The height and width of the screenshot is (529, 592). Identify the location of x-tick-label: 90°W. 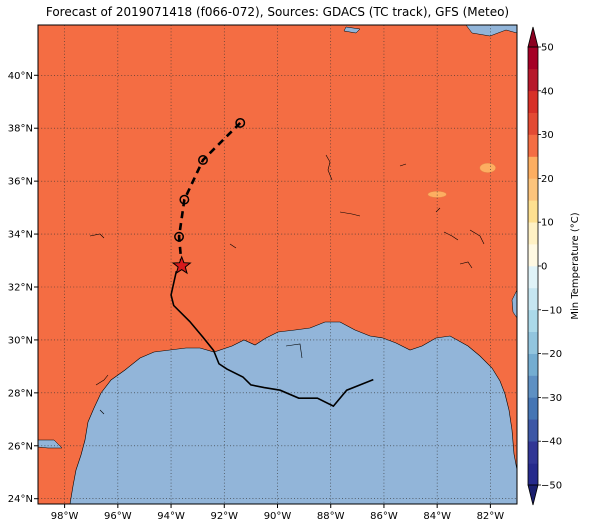
(278, 516).